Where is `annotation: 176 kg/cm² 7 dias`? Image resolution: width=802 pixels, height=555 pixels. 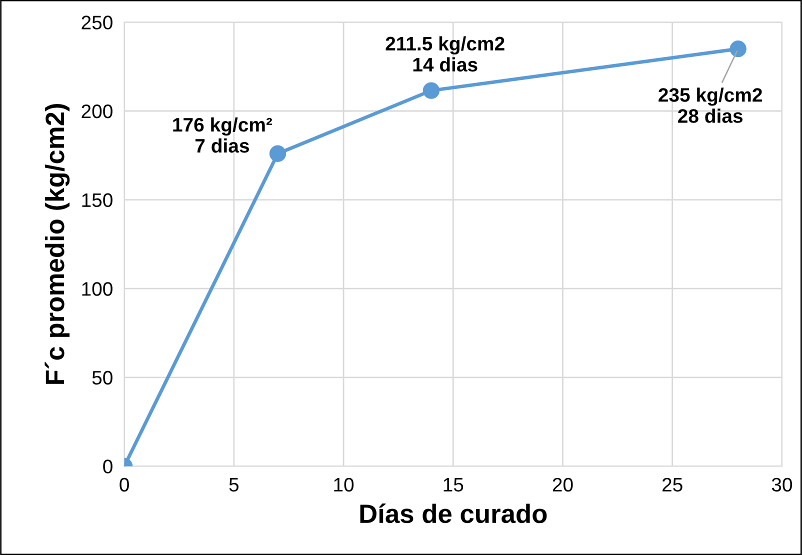 annotation: 176 kg/cm² 7 dias is located at coordinates (222, 135).